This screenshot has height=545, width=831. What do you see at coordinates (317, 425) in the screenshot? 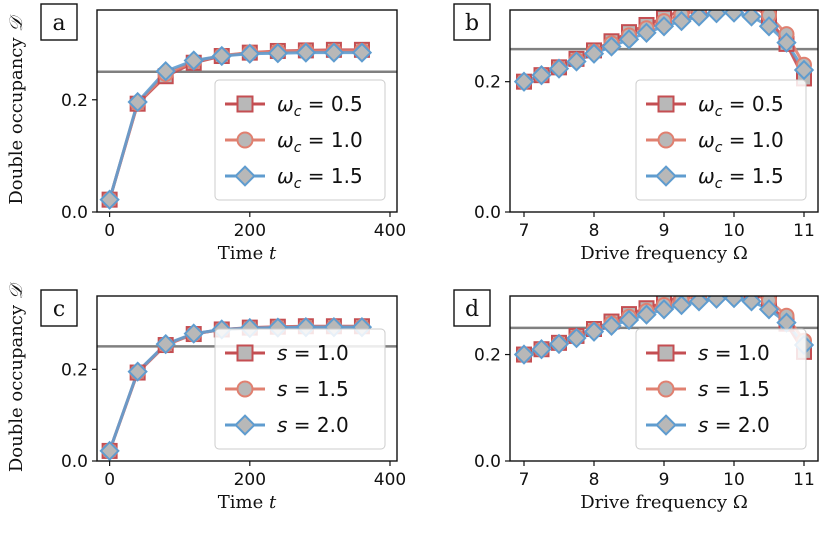
I see `legend-value: = 2.0` at bounding box center [317, 425].